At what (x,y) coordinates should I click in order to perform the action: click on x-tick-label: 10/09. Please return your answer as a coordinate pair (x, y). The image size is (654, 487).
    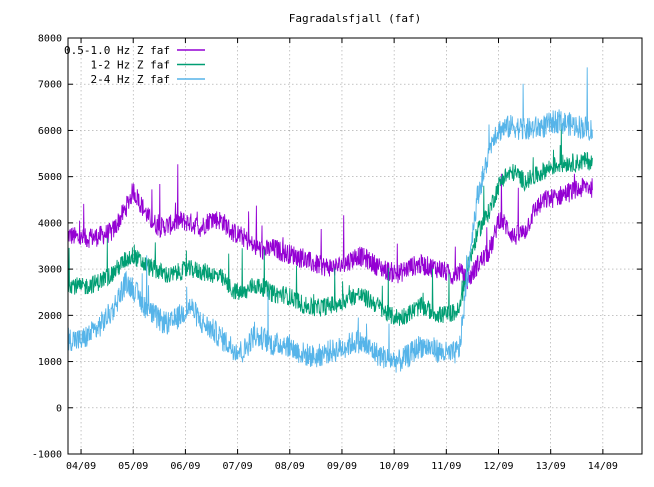
    Looking at the image, I should click on (394, 466).